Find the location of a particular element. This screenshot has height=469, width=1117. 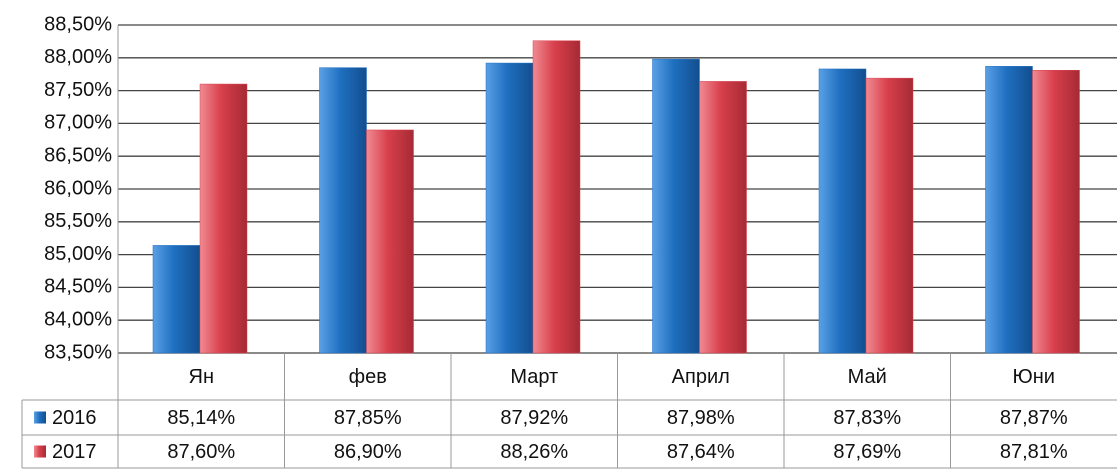

data-label: 87,69% is located at coordinates (867, 452).